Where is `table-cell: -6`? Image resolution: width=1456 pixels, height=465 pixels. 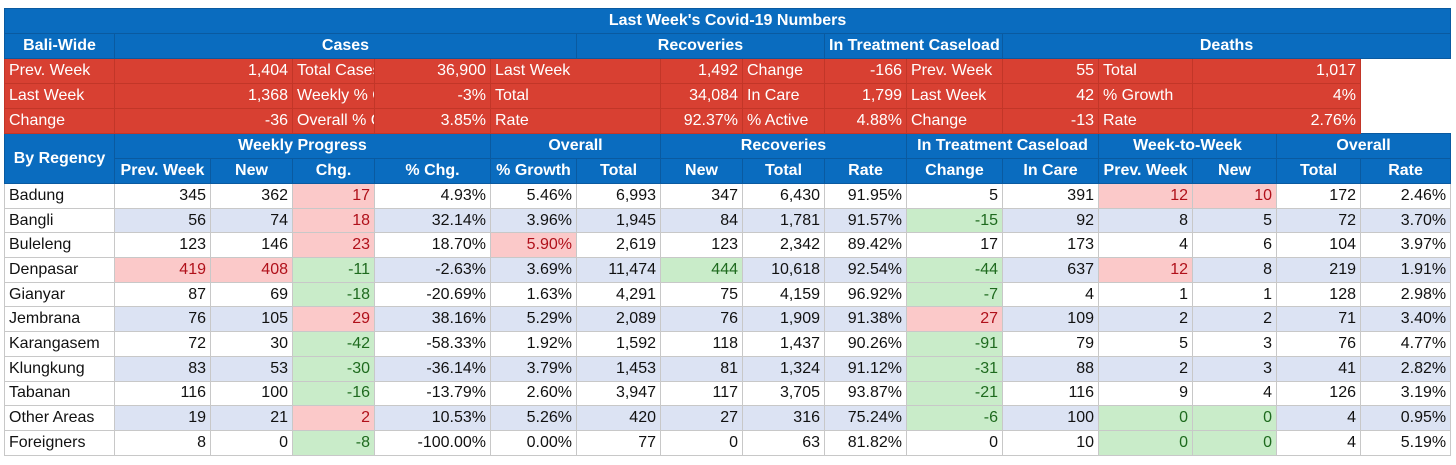
table-cell: -6 is located at coordinates (954, 418).